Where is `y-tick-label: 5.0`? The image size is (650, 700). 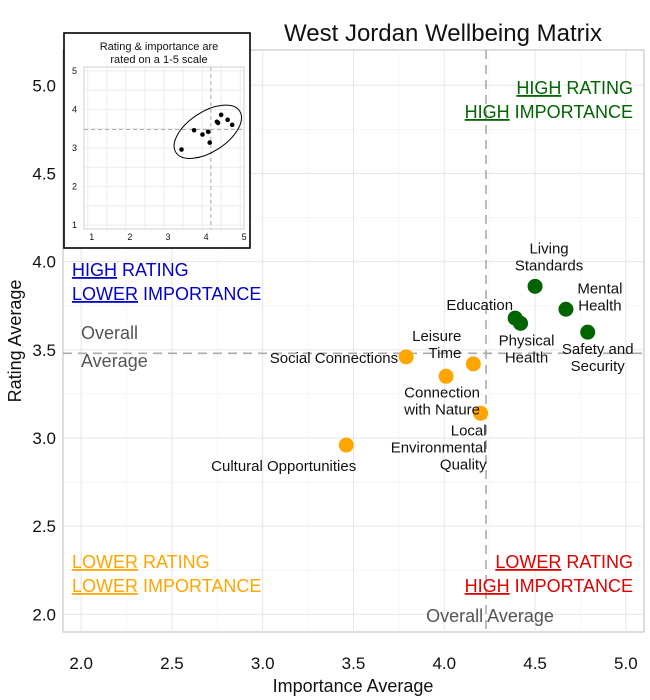
y-tick-label: 5.0 is located at coordinates (44, 85).